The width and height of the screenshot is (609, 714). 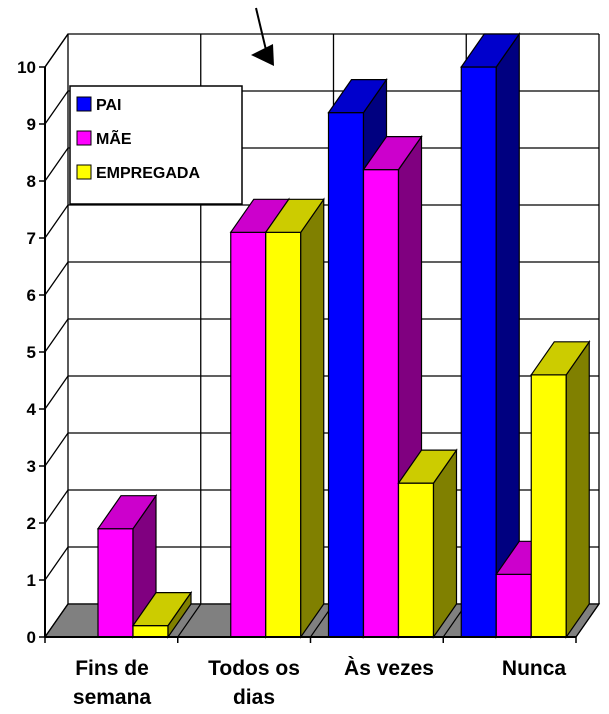 I want to click on x-category-label-0: Fins de, so click(x=112, y=668).